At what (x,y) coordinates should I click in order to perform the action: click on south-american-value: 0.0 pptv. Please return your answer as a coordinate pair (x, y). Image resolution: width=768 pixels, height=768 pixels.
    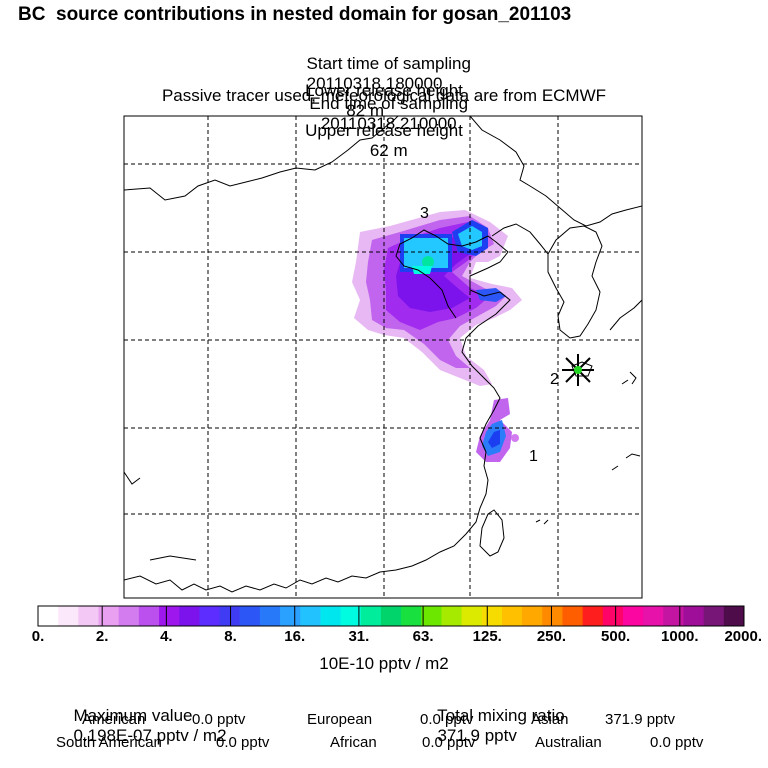
    Looking at the image, I should click on (243, 742).